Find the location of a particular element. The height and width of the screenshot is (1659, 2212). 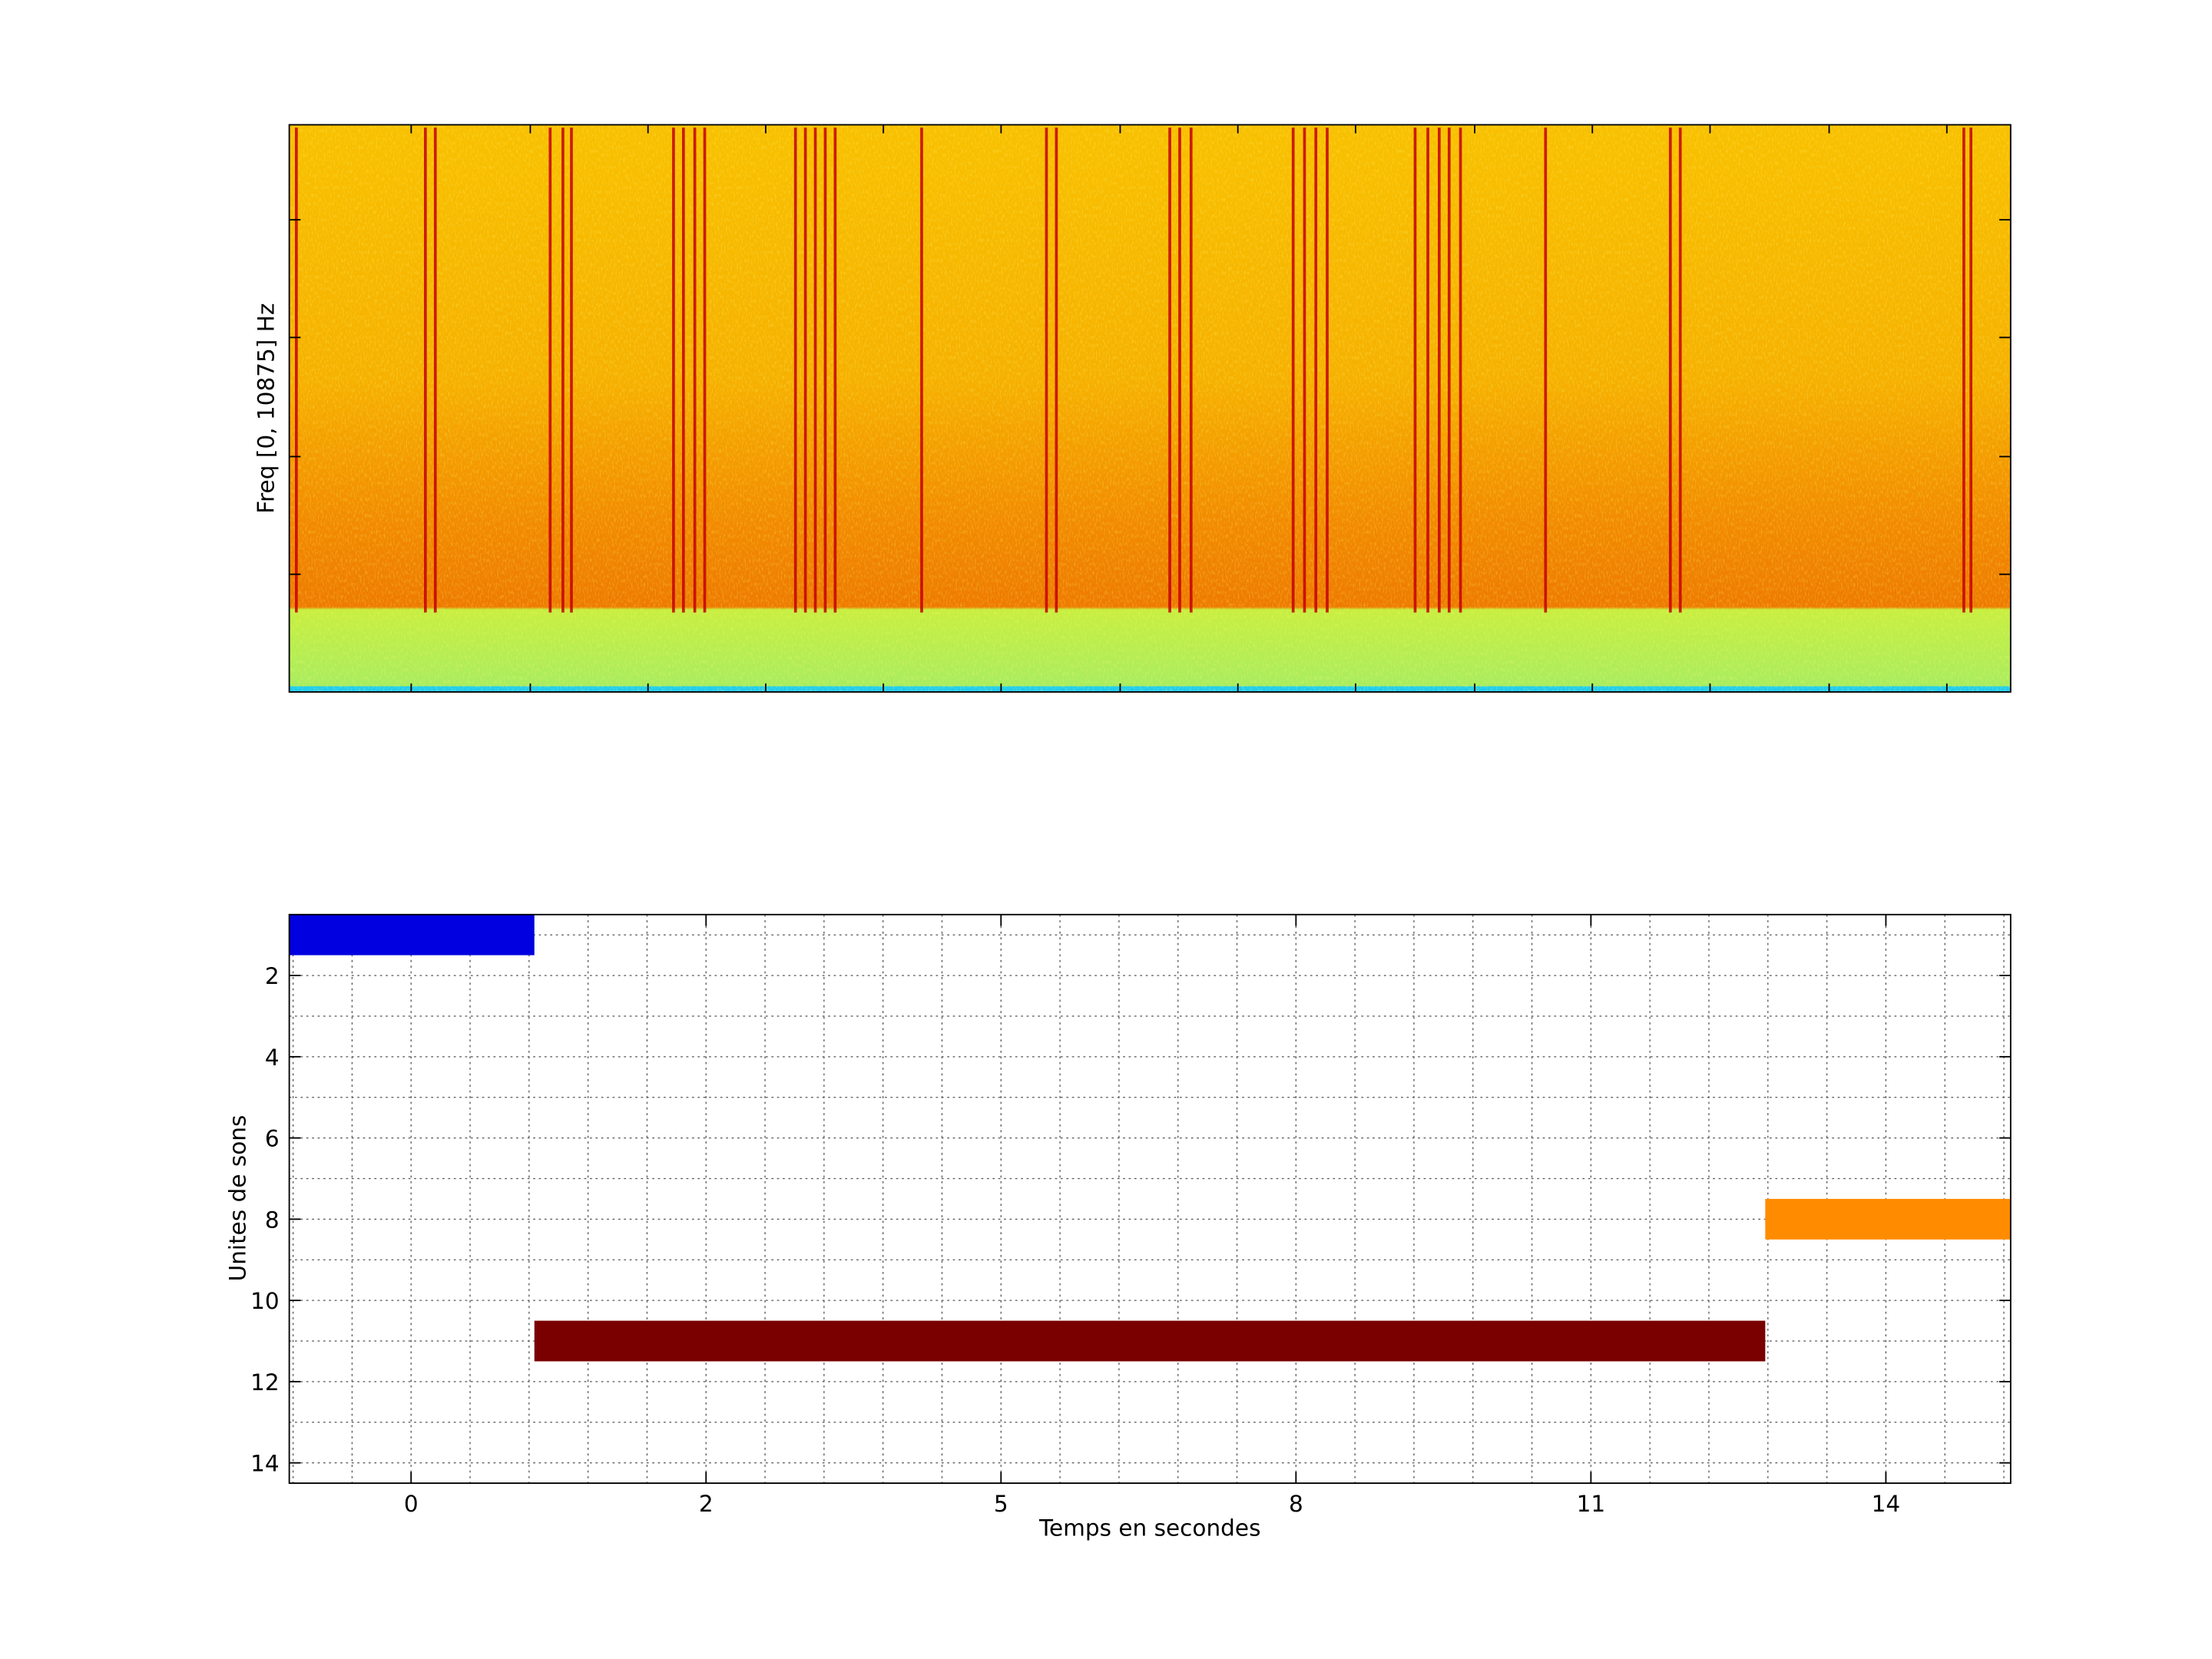

y-axis-label: Freq [0, 10875] Hz is located at coordinates (266, 409).